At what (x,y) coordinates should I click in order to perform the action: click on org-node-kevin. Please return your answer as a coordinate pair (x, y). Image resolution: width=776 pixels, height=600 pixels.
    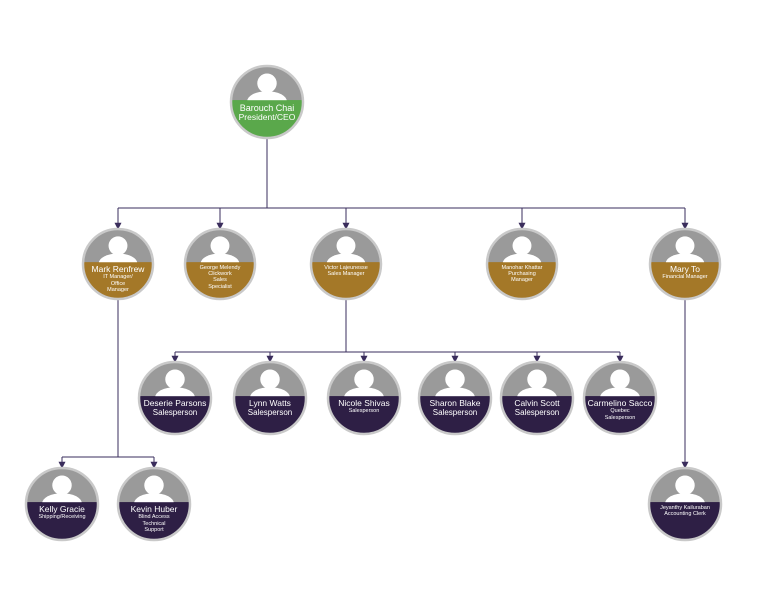
    Looking at the image, I should click on (154, 504).